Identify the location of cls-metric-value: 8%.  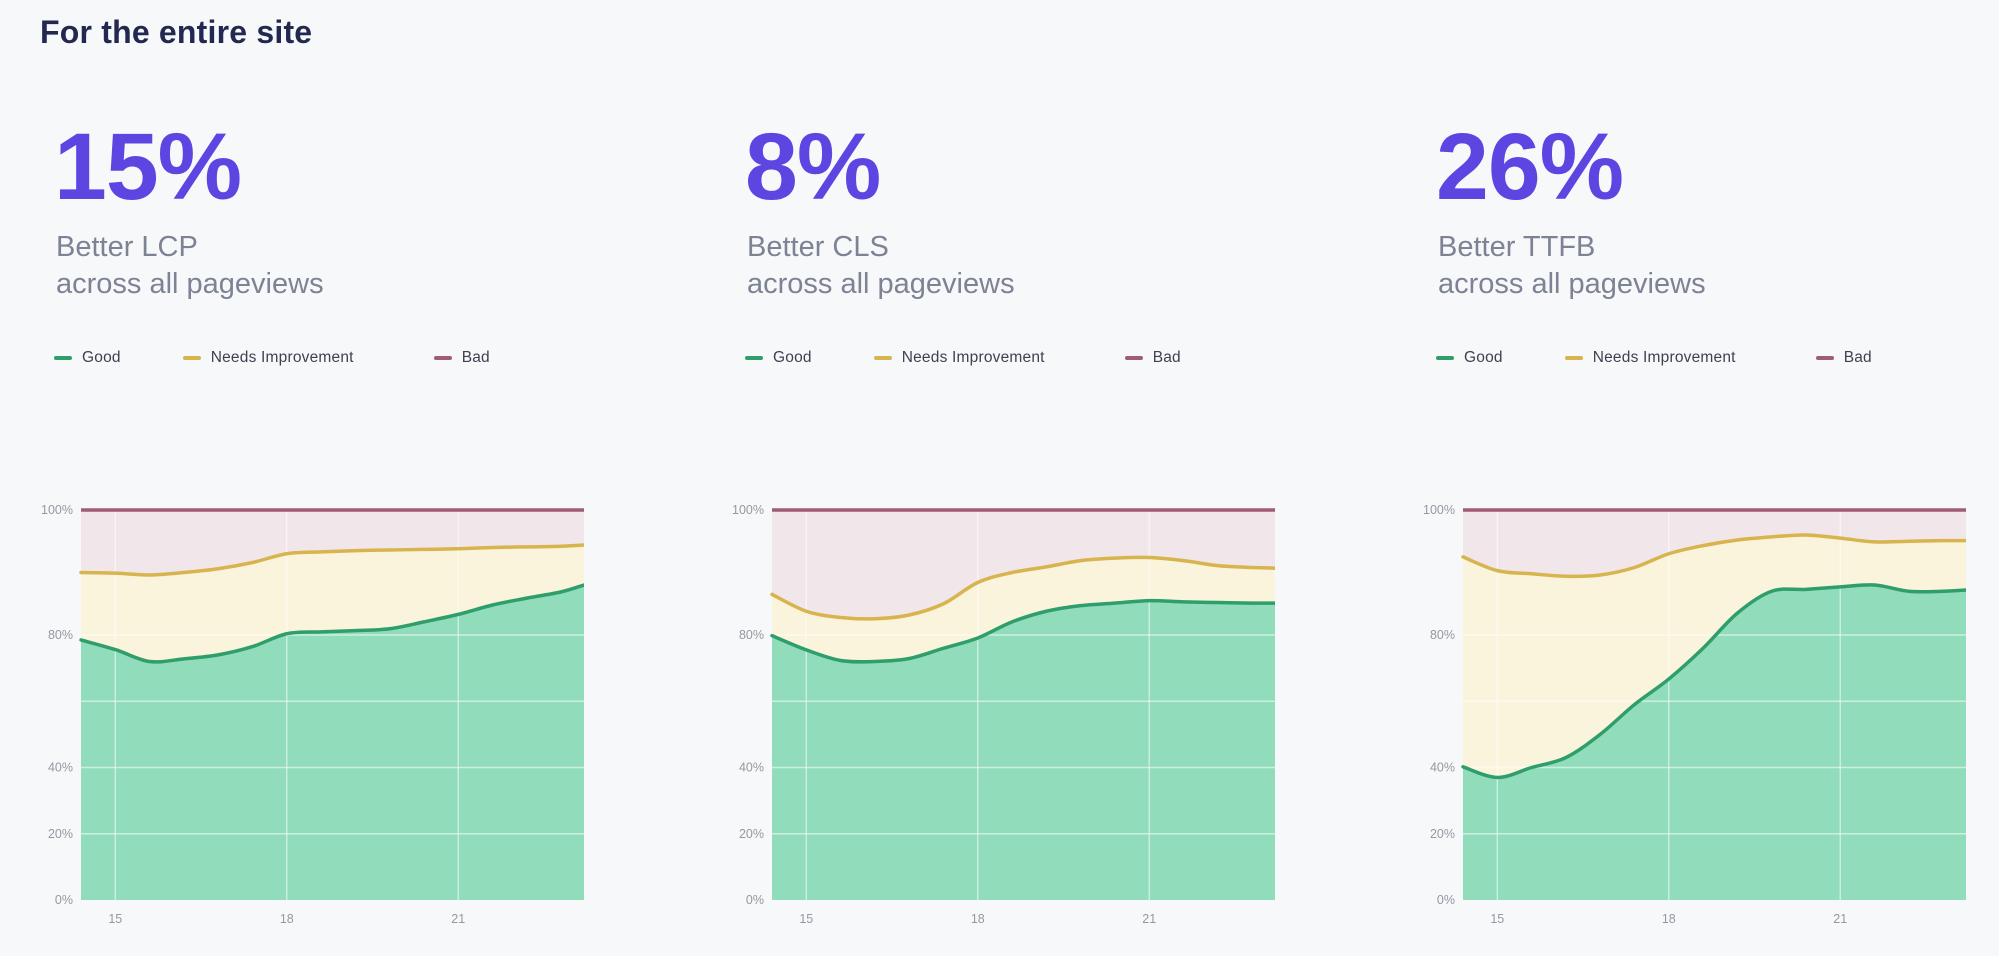
(813, 167).